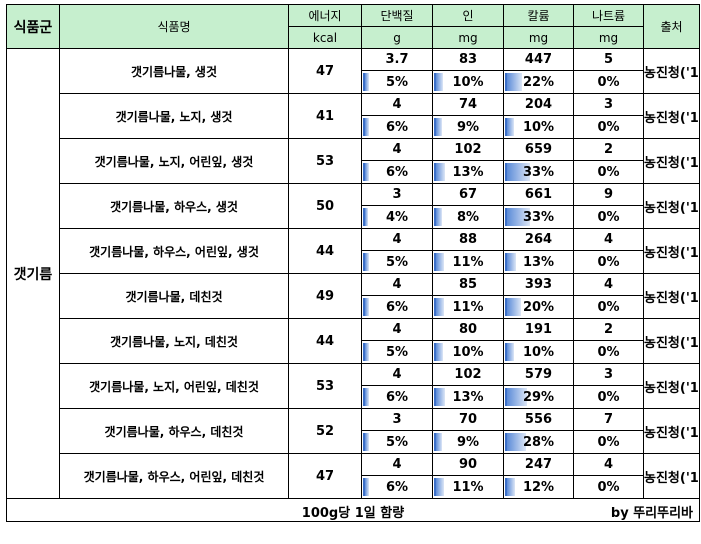 This screenshot has width=701, height=544. What do you see at coordinates (538, 82) in the screenshot?
I see `potassium-percent: 22%` at bounding box center [538, 82].